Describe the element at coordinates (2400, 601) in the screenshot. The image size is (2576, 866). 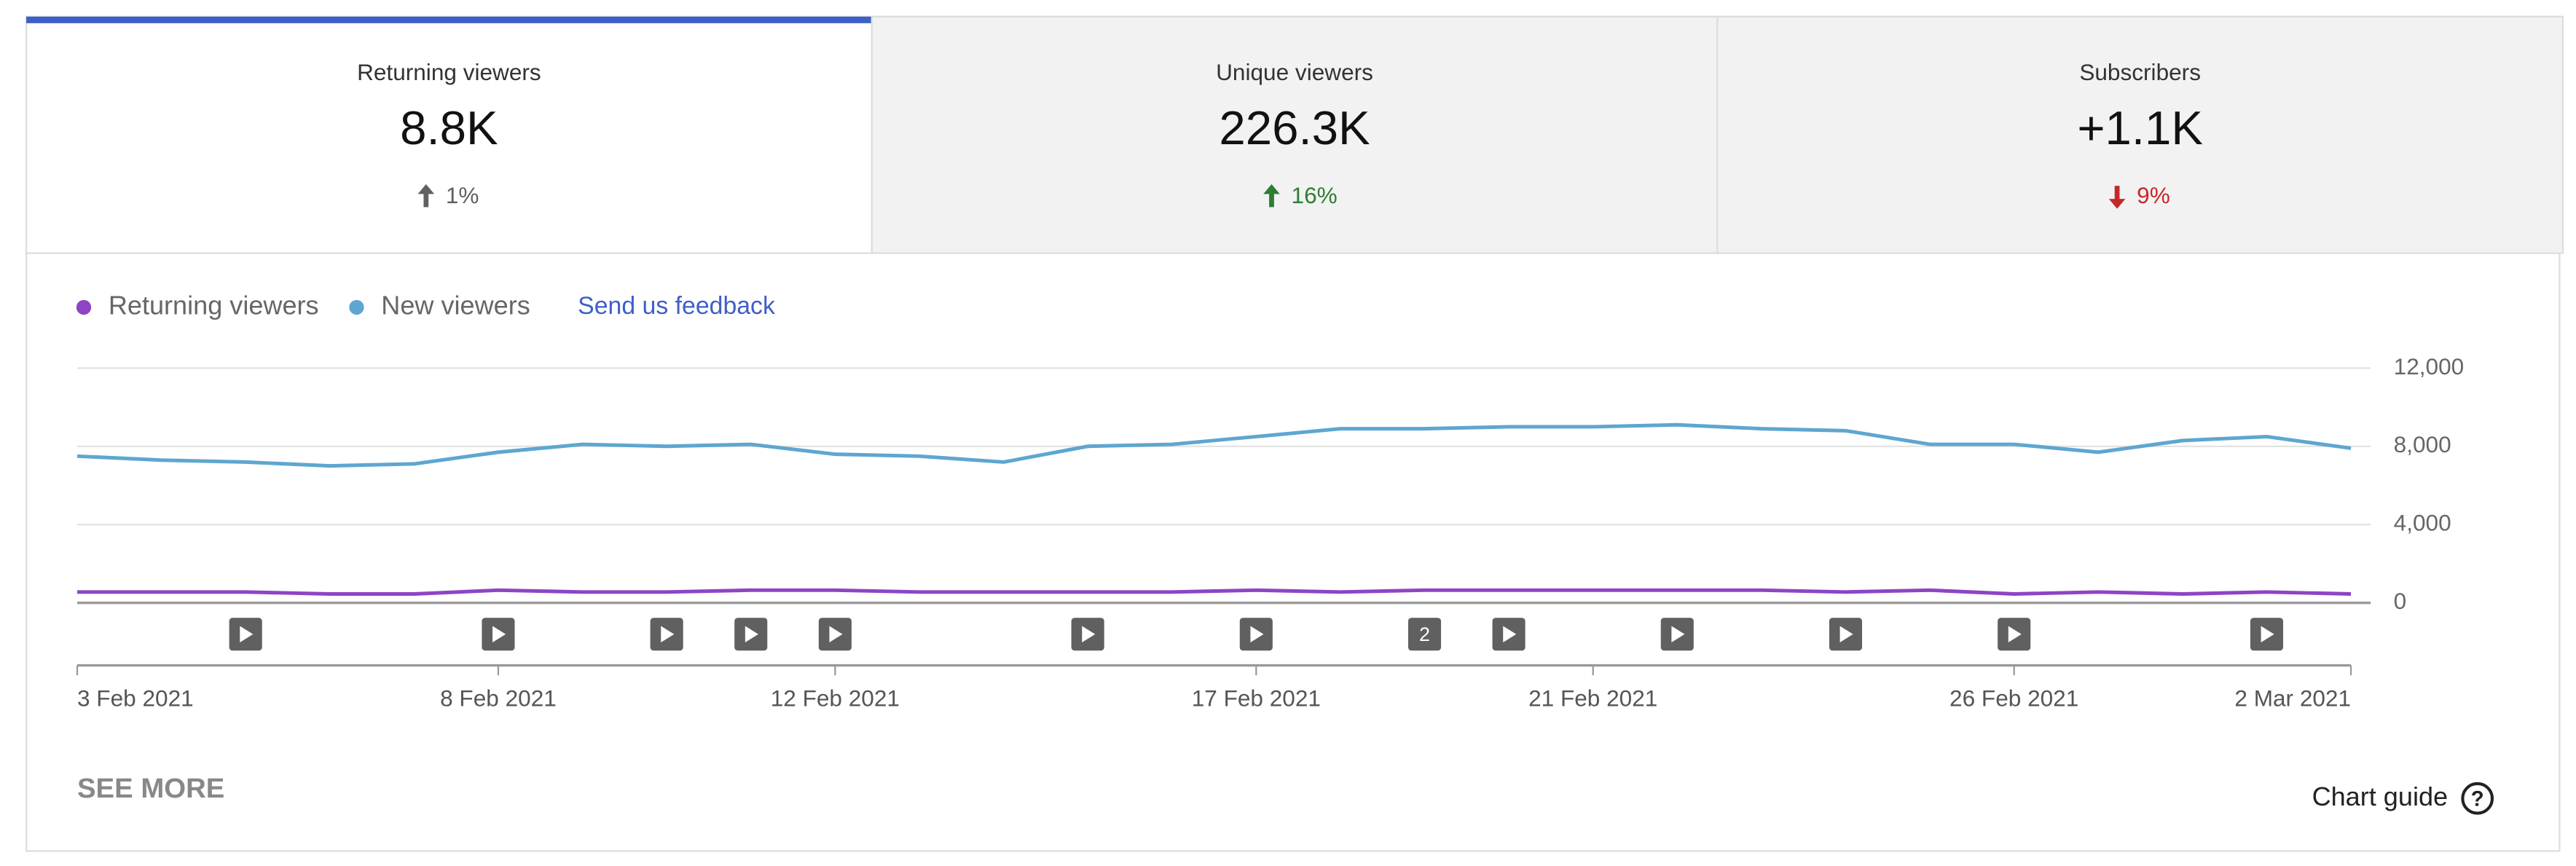
I see `y-tick-label: 0` at that location.